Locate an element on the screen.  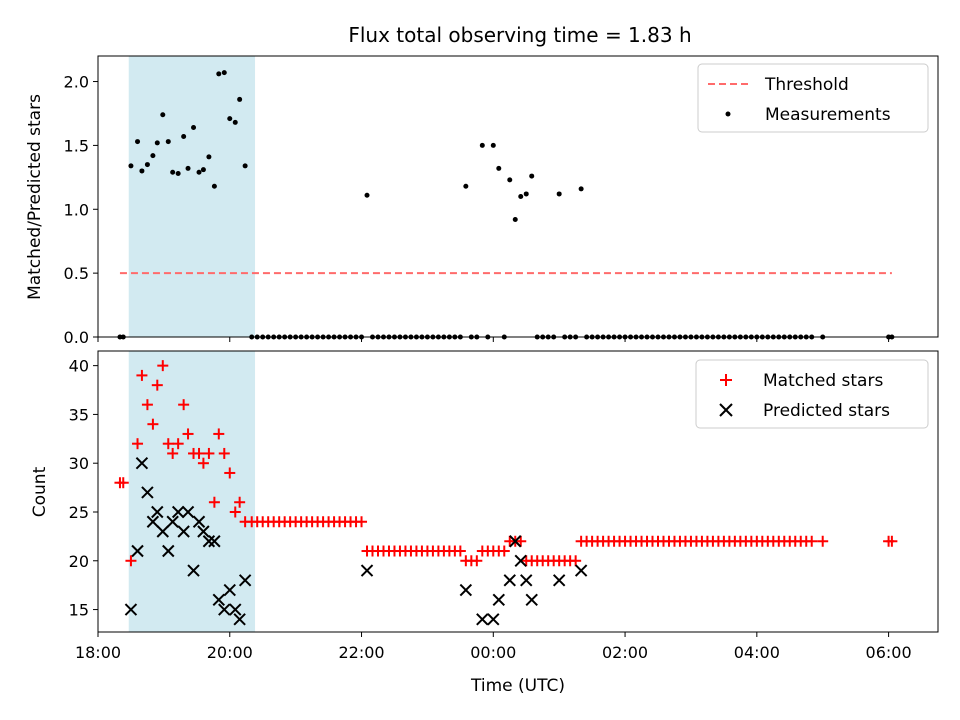
legend-predicted-label: Predicted stars is located at coordinates (826, 411).